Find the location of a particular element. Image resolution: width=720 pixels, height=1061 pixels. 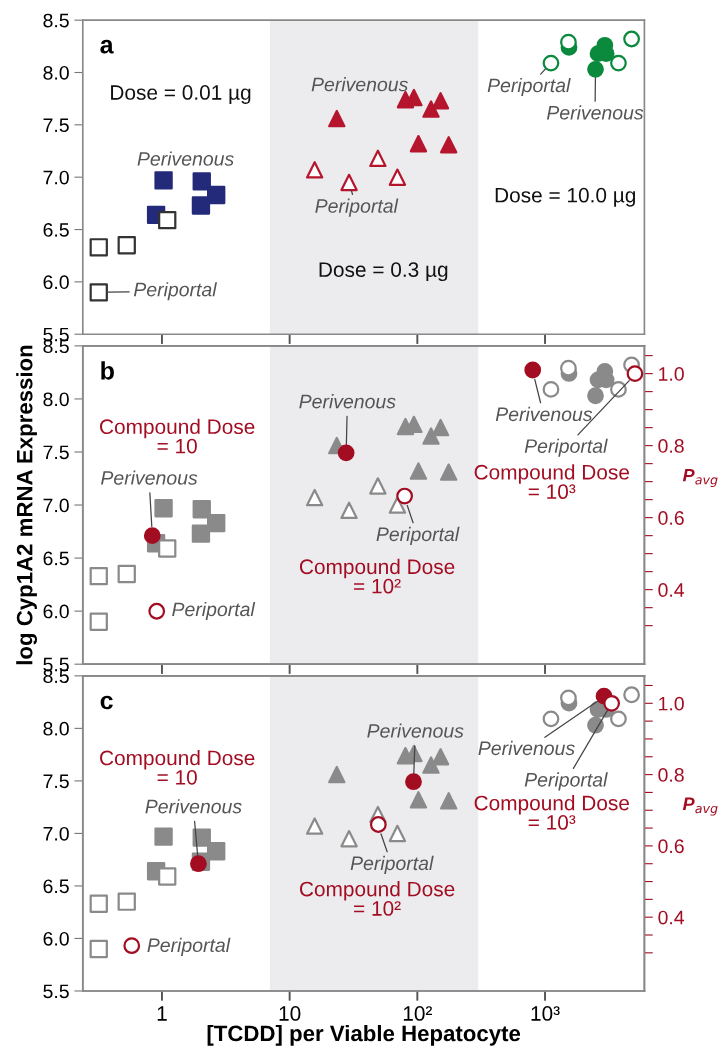

x-tick-label: 10² is located at coordinates (417, 1013).